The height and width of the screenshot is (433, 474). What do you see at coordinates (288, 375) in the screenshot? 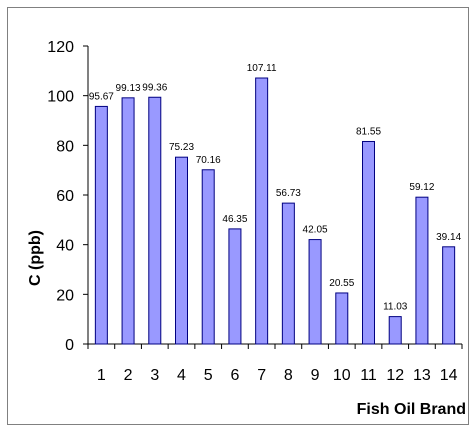
I see `x-tick-label: 8` at bounding box center [288, 375].